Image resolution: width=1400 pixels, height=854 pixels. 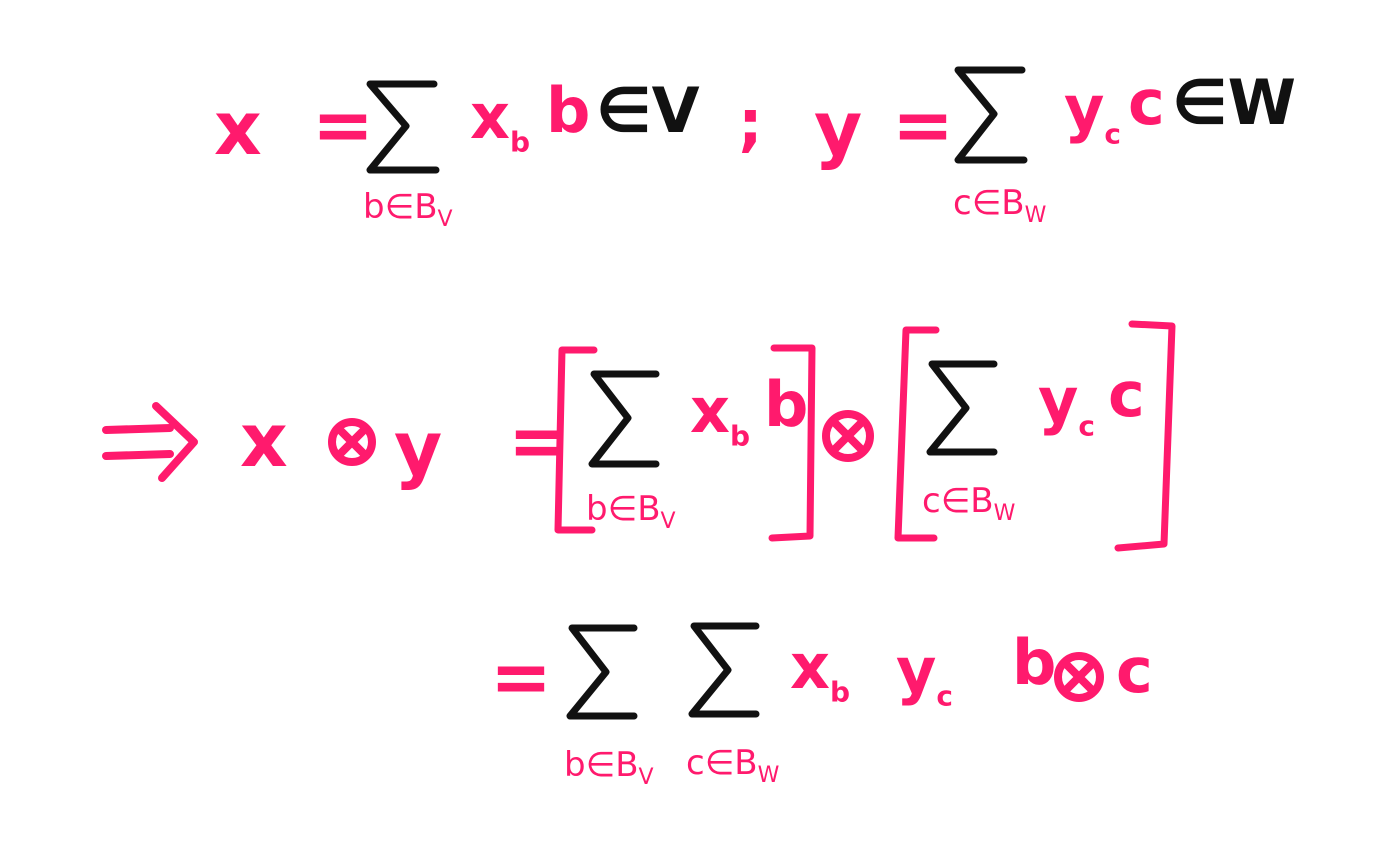 What do you see at coordinates (916, 670) in the screenshot?
I see `line3-coef-y-main: y` at bounding box center [916, 670].